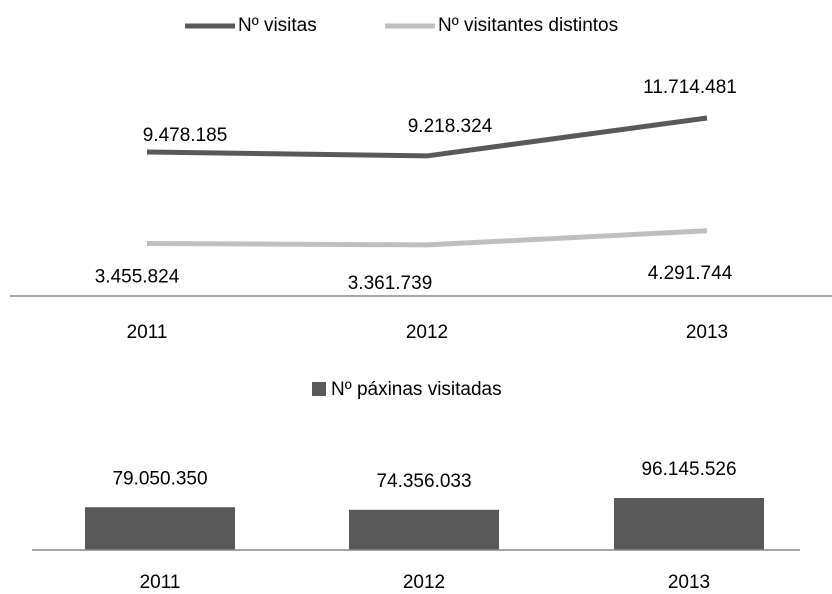  I want to click on data-label: 4.291.744, so click(690, 273).